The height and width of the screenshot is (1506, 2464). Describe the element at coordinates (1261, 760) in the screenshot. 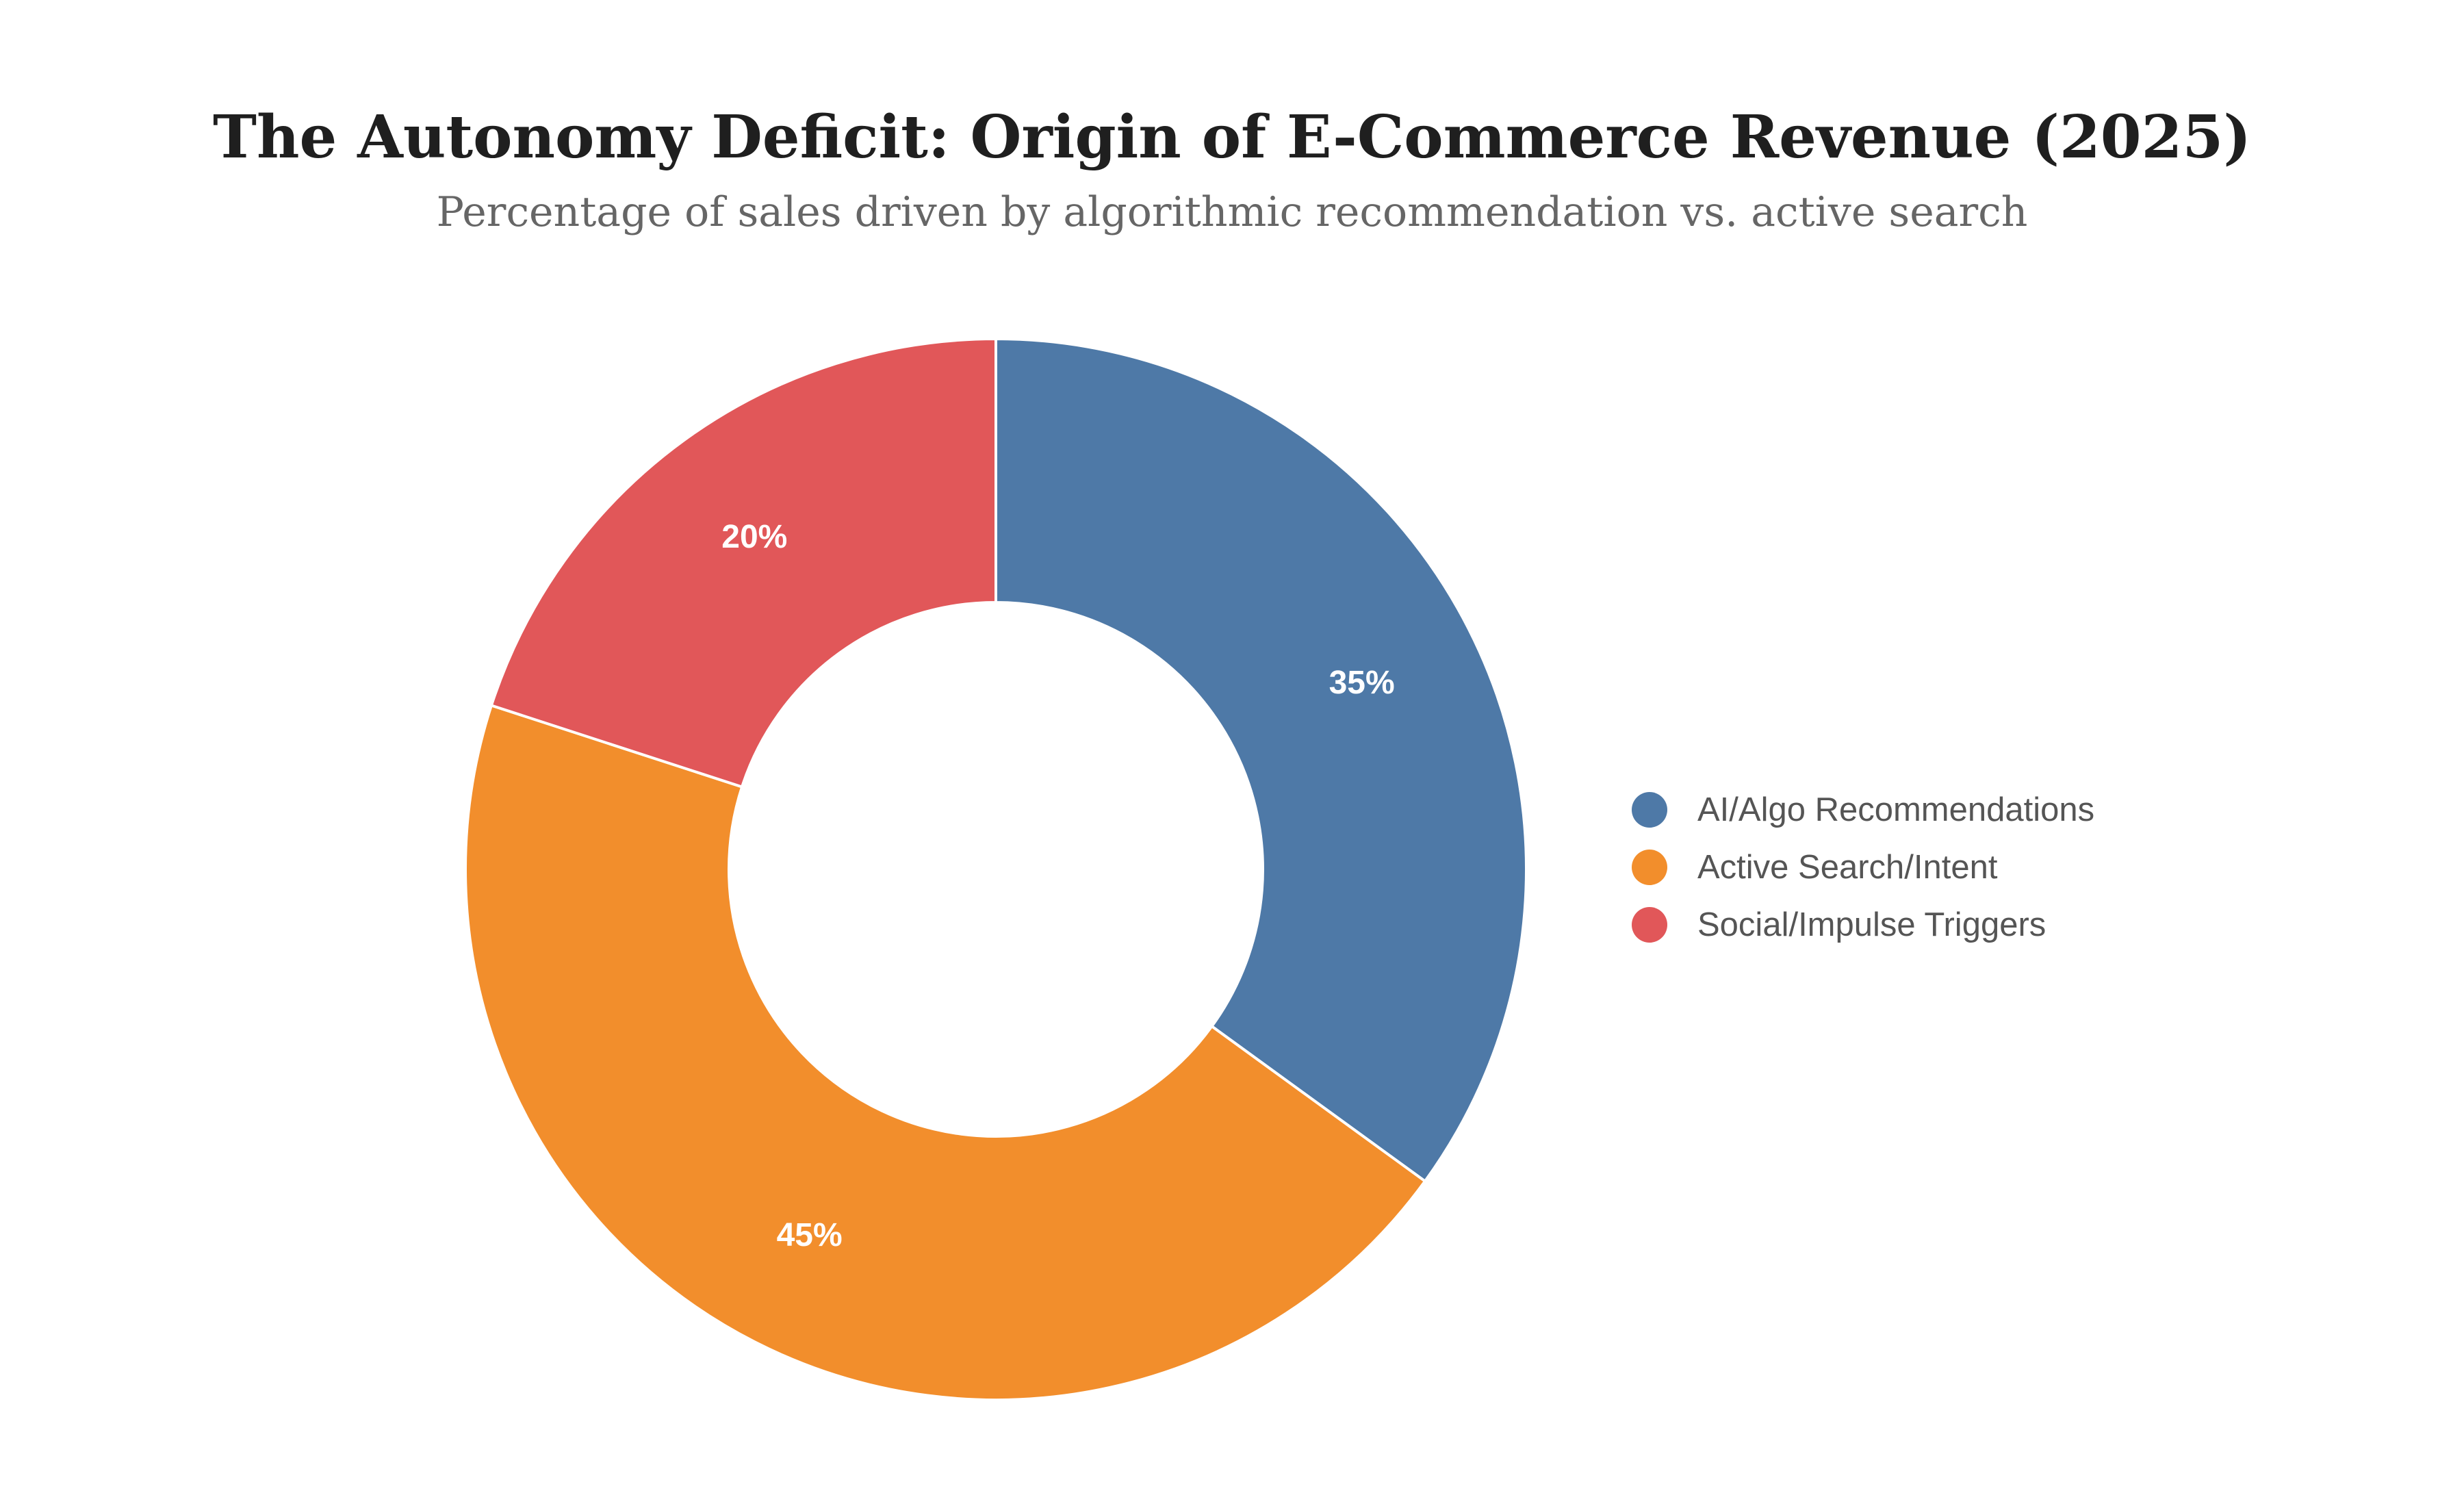

I see `slice-ai-algo-recommendations` at that location.